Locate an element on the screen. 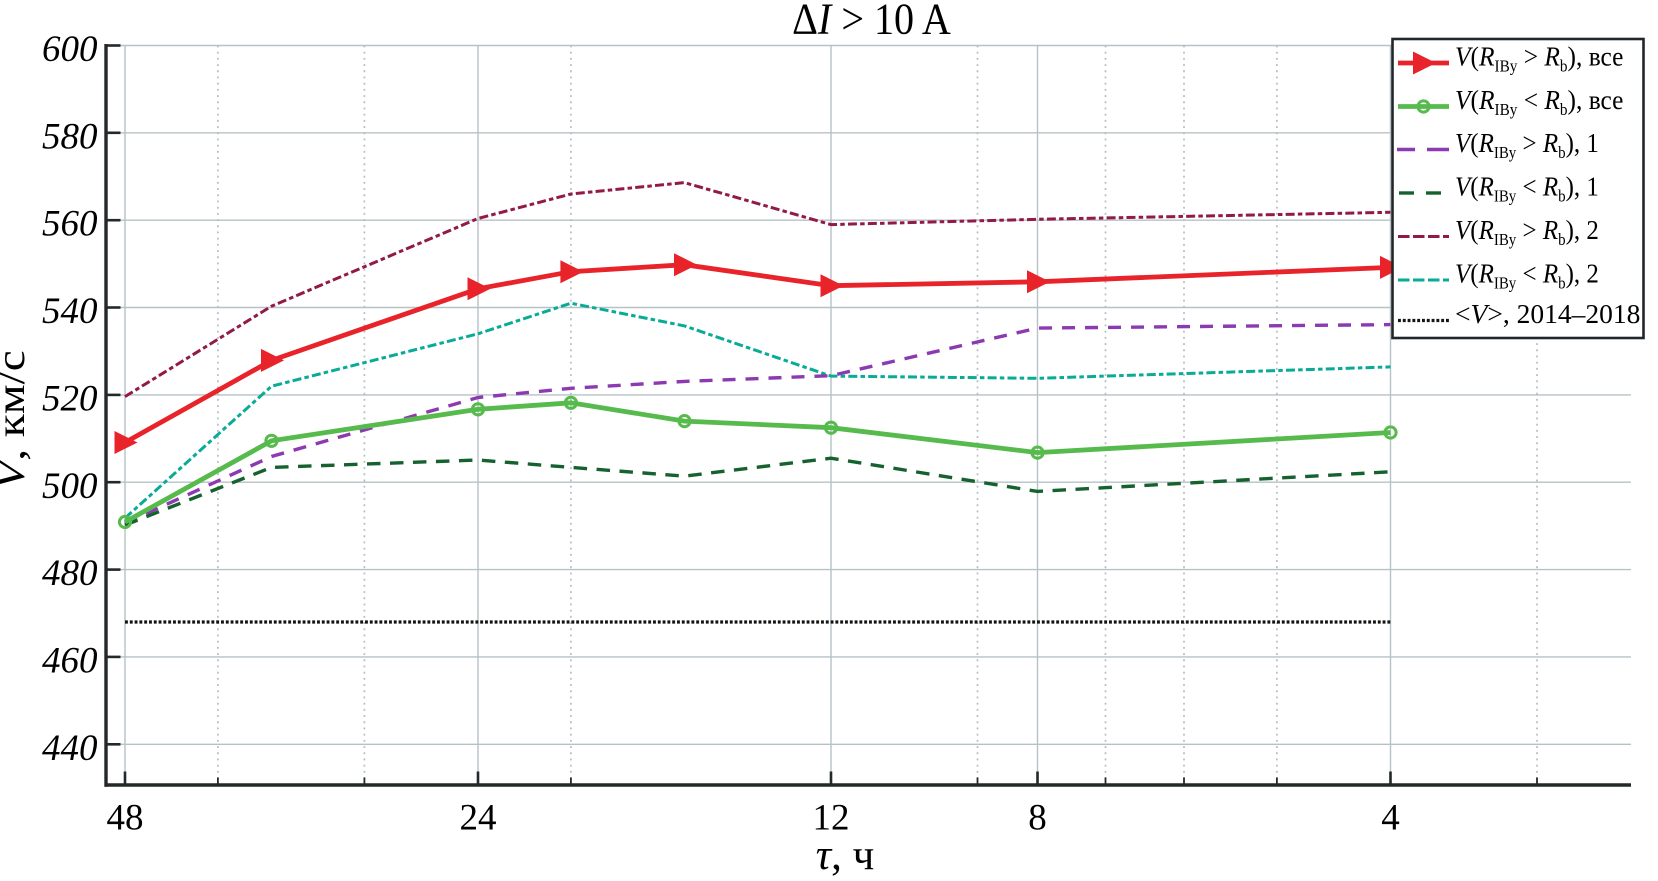  svg-text: 4 is located at coordinates (1390, 818).